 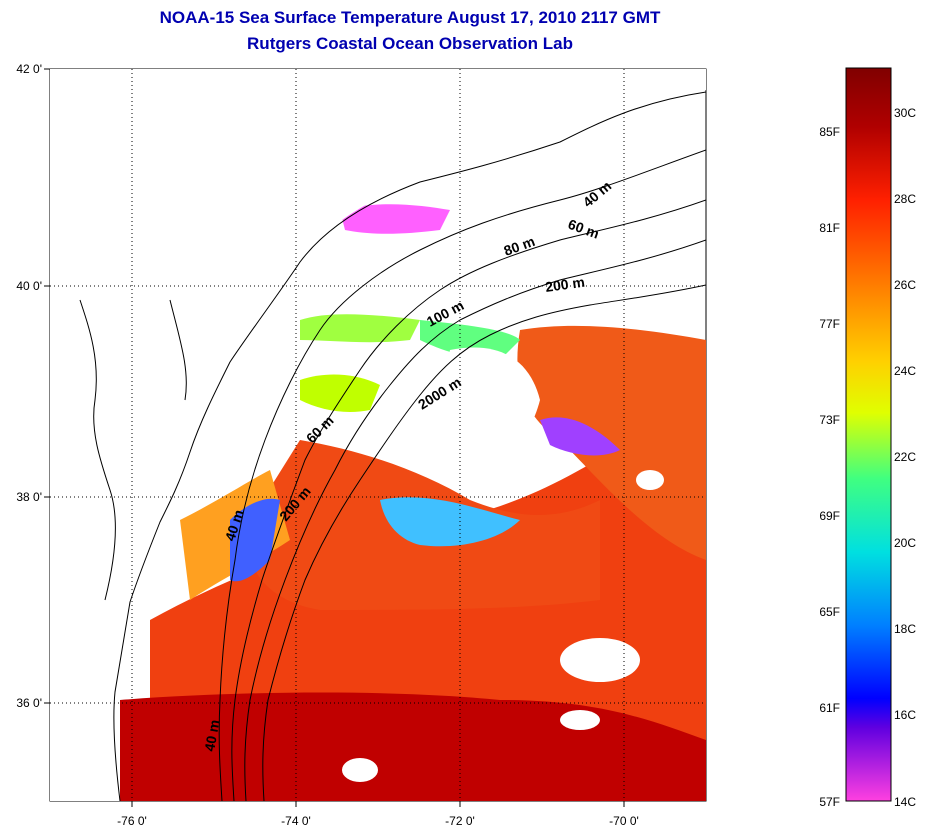 I want to click on colorbar-scale, so click(x=868, y=434).